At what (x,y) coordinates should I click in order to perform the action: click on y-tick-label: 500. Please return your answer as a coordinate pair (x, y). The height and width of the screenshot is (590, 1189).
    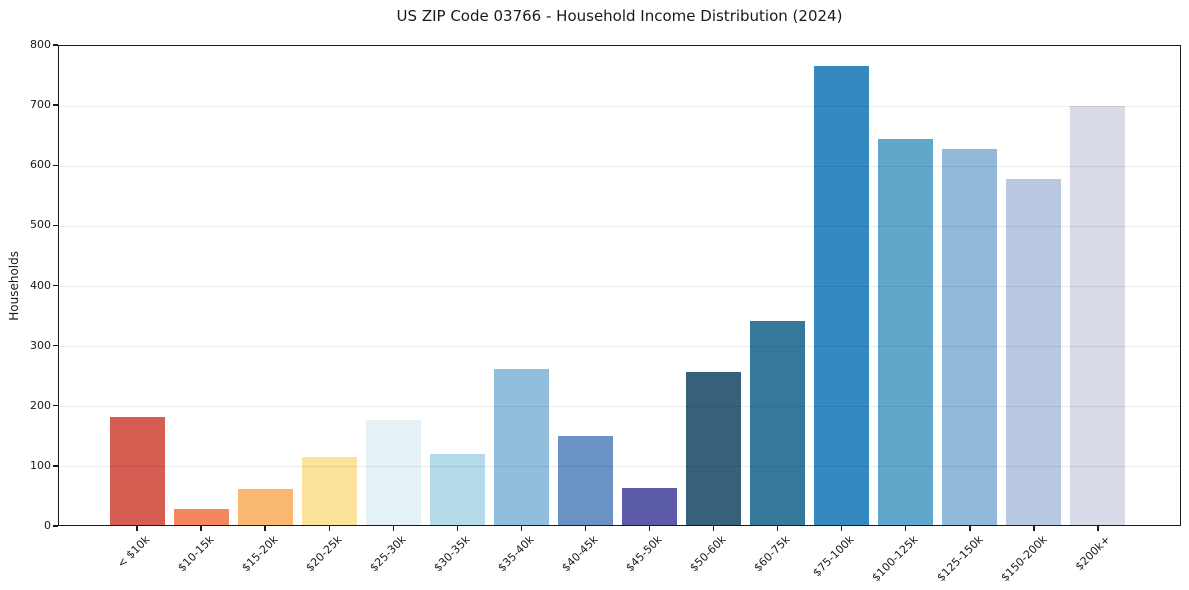
    Looking at the image, I should click on (40, 225).